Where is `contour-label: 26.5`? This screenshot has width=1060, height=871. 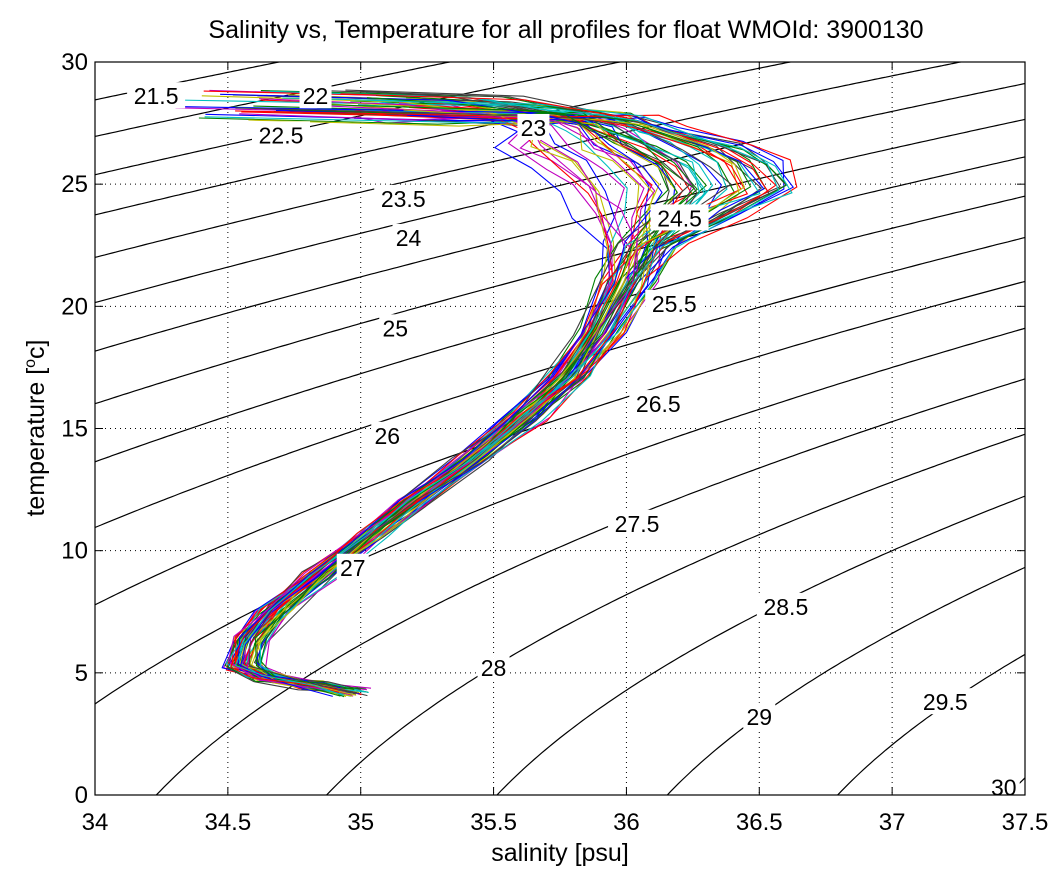 contour-label: 26.5 is located at coordinates (658, 404).